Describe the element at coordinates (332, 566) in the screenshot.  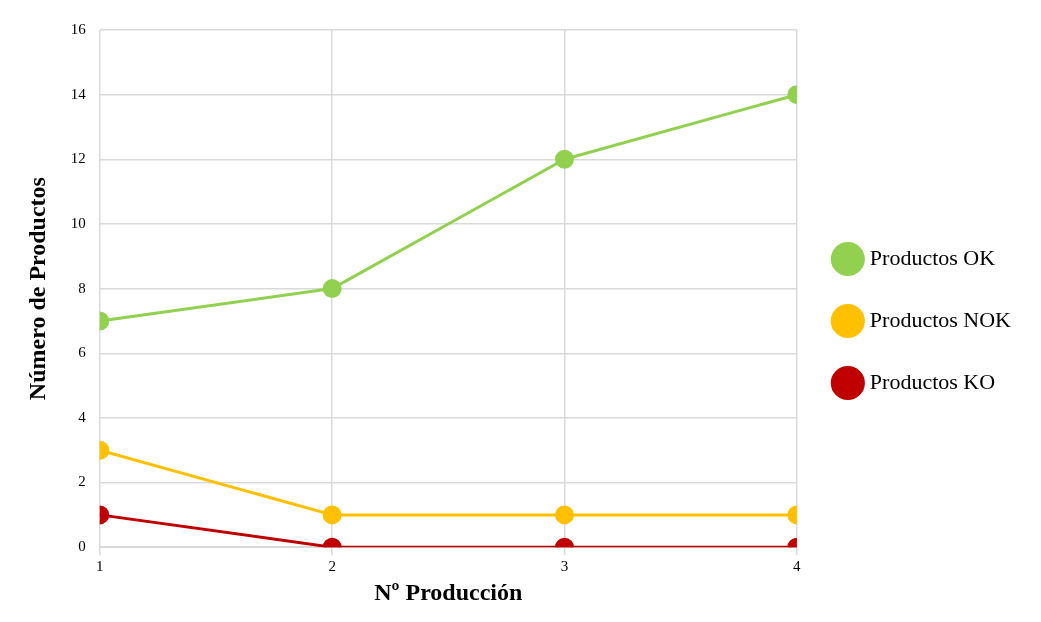
I see `x-tick-label: 2` at that location.